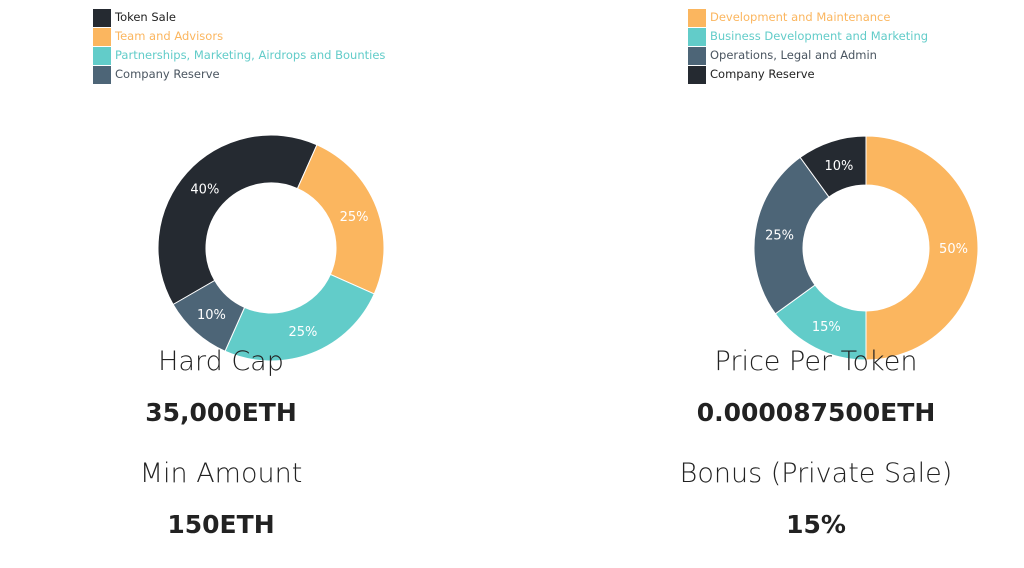 The height and width of the screenshot is (568, 1024). I want to click on legend-item: Development and Maintenance, so click(808, 17).